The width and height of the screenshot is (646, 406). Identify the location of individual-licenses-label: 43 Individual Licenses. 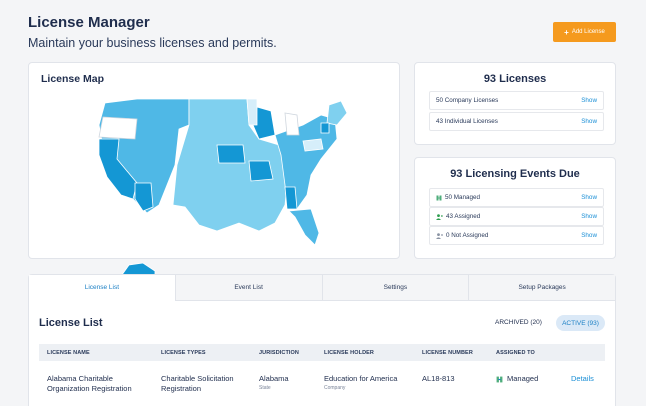
(467, 121).